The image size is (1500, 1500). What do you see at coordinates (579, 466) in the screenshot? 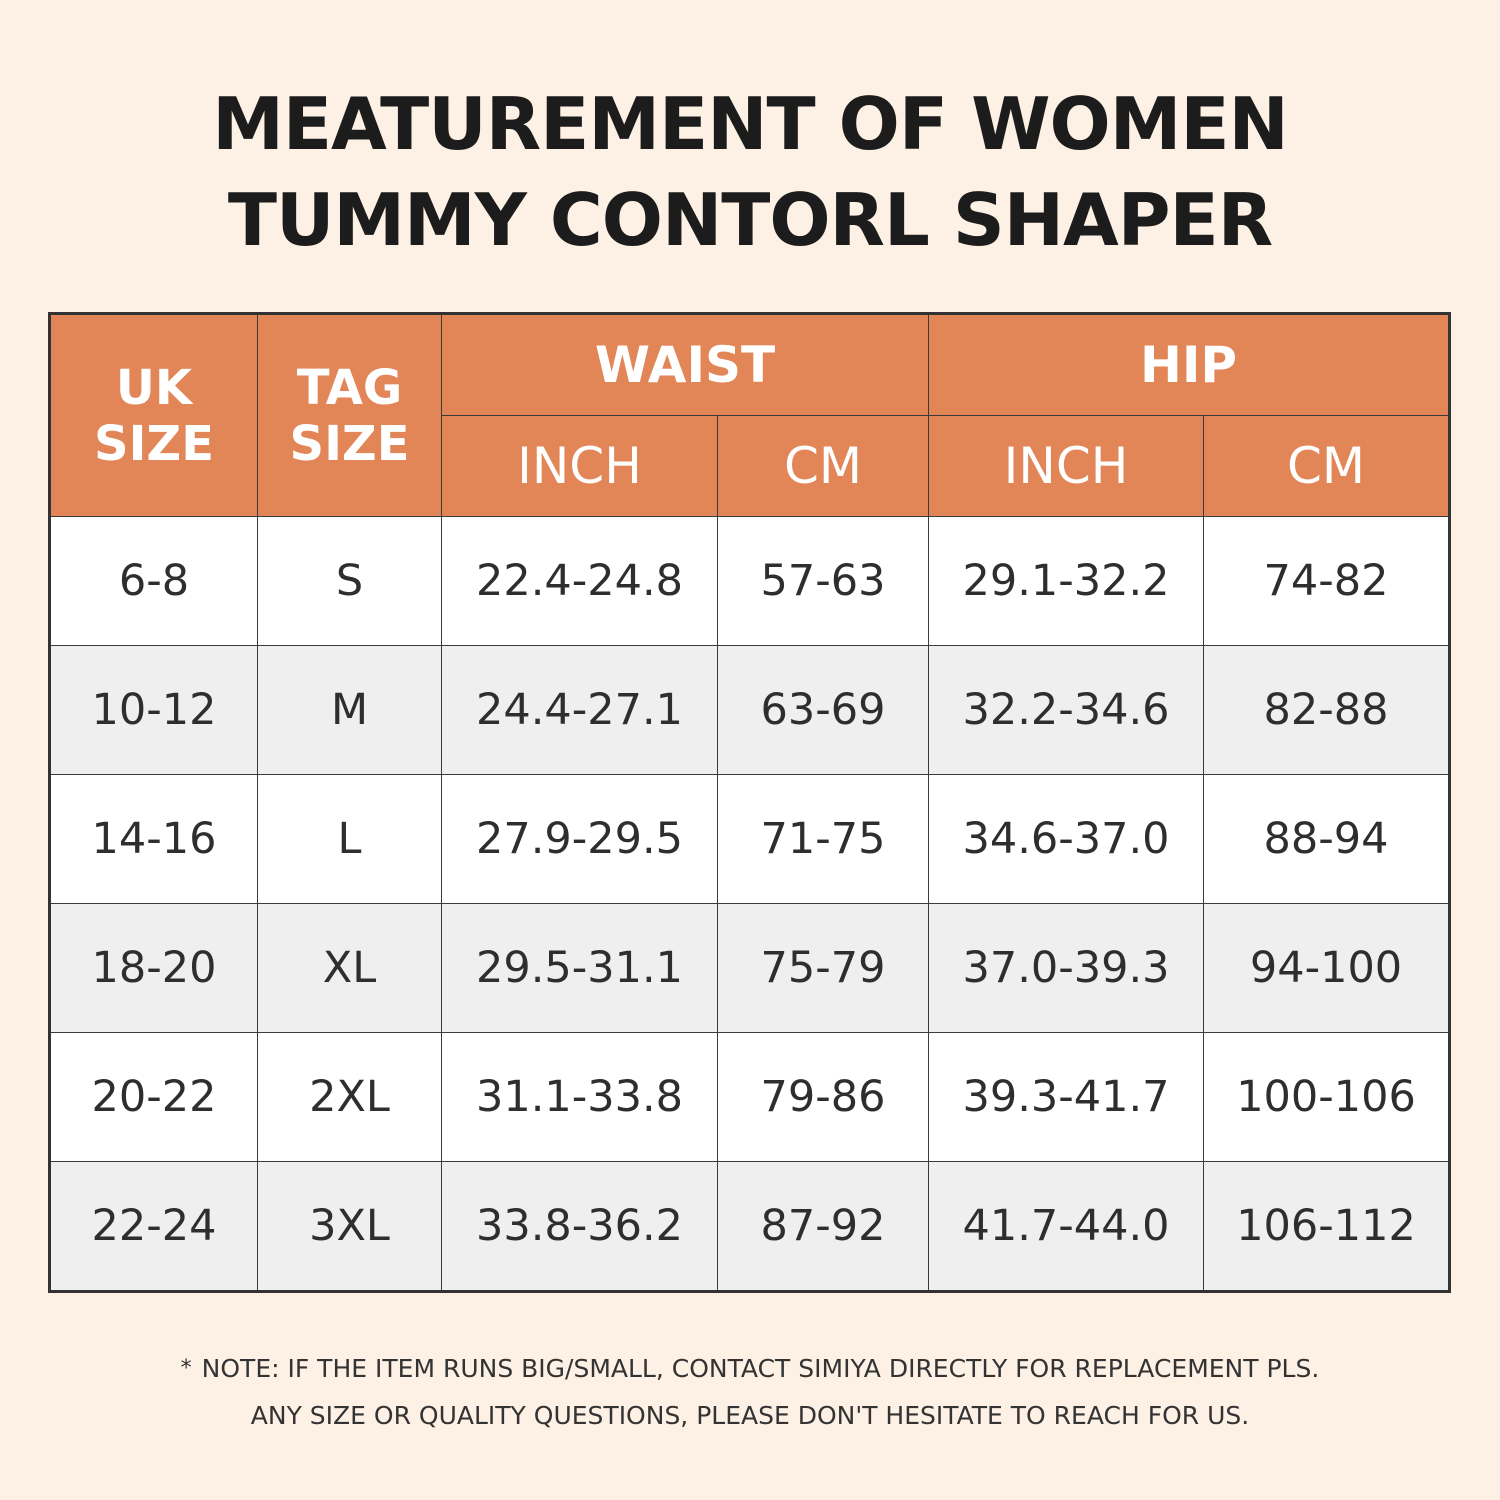
I see `header-waist-inch: INCH` at bounding box center [579, 466].